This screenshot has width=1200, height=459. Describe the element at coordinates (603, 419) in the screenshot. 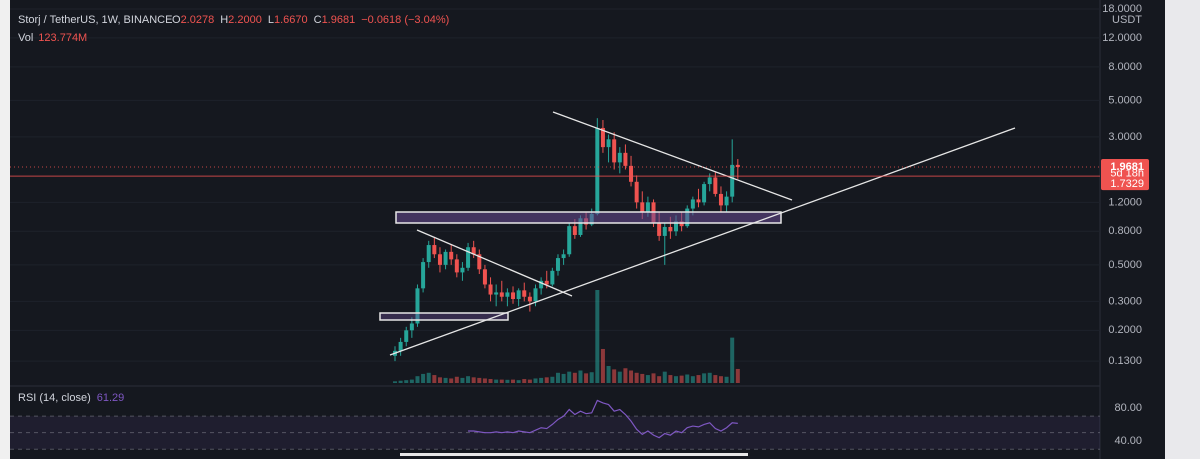

I see `rsi-line` at that location.